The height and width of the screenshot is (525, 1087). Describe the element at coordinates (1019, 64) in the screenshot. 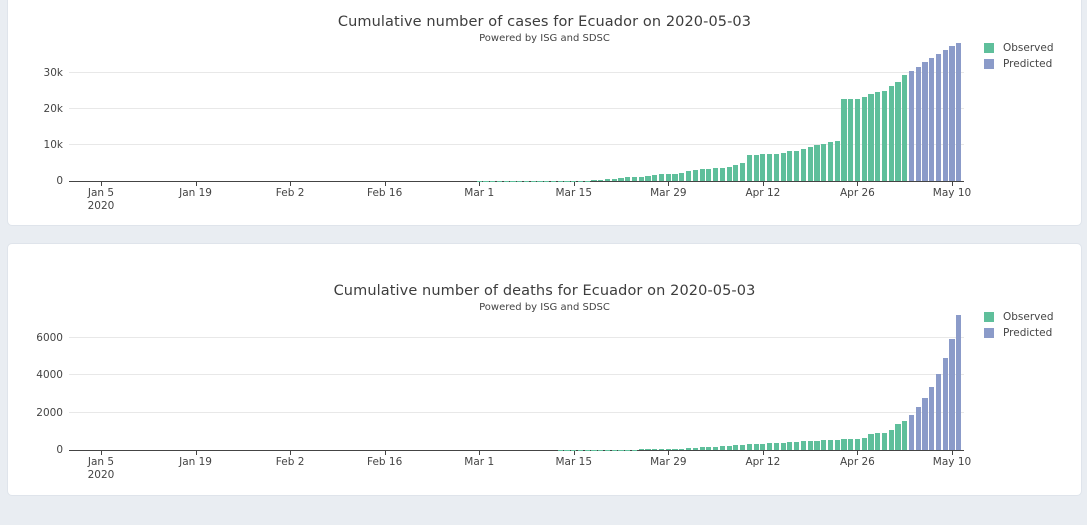

I see `legend-item-predicted: Predicted` at that location.